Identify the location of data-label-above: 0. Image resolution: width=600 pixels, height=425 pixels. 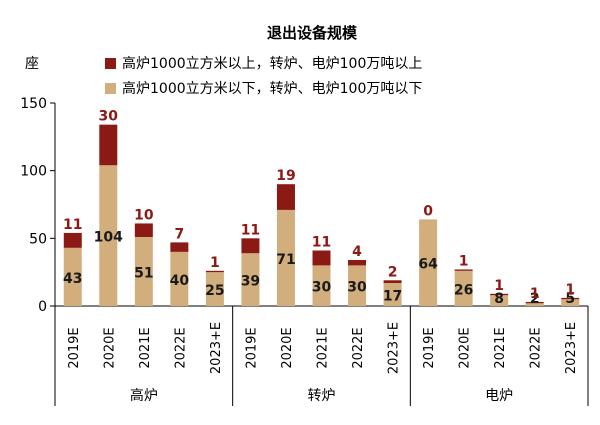
(428, 211).